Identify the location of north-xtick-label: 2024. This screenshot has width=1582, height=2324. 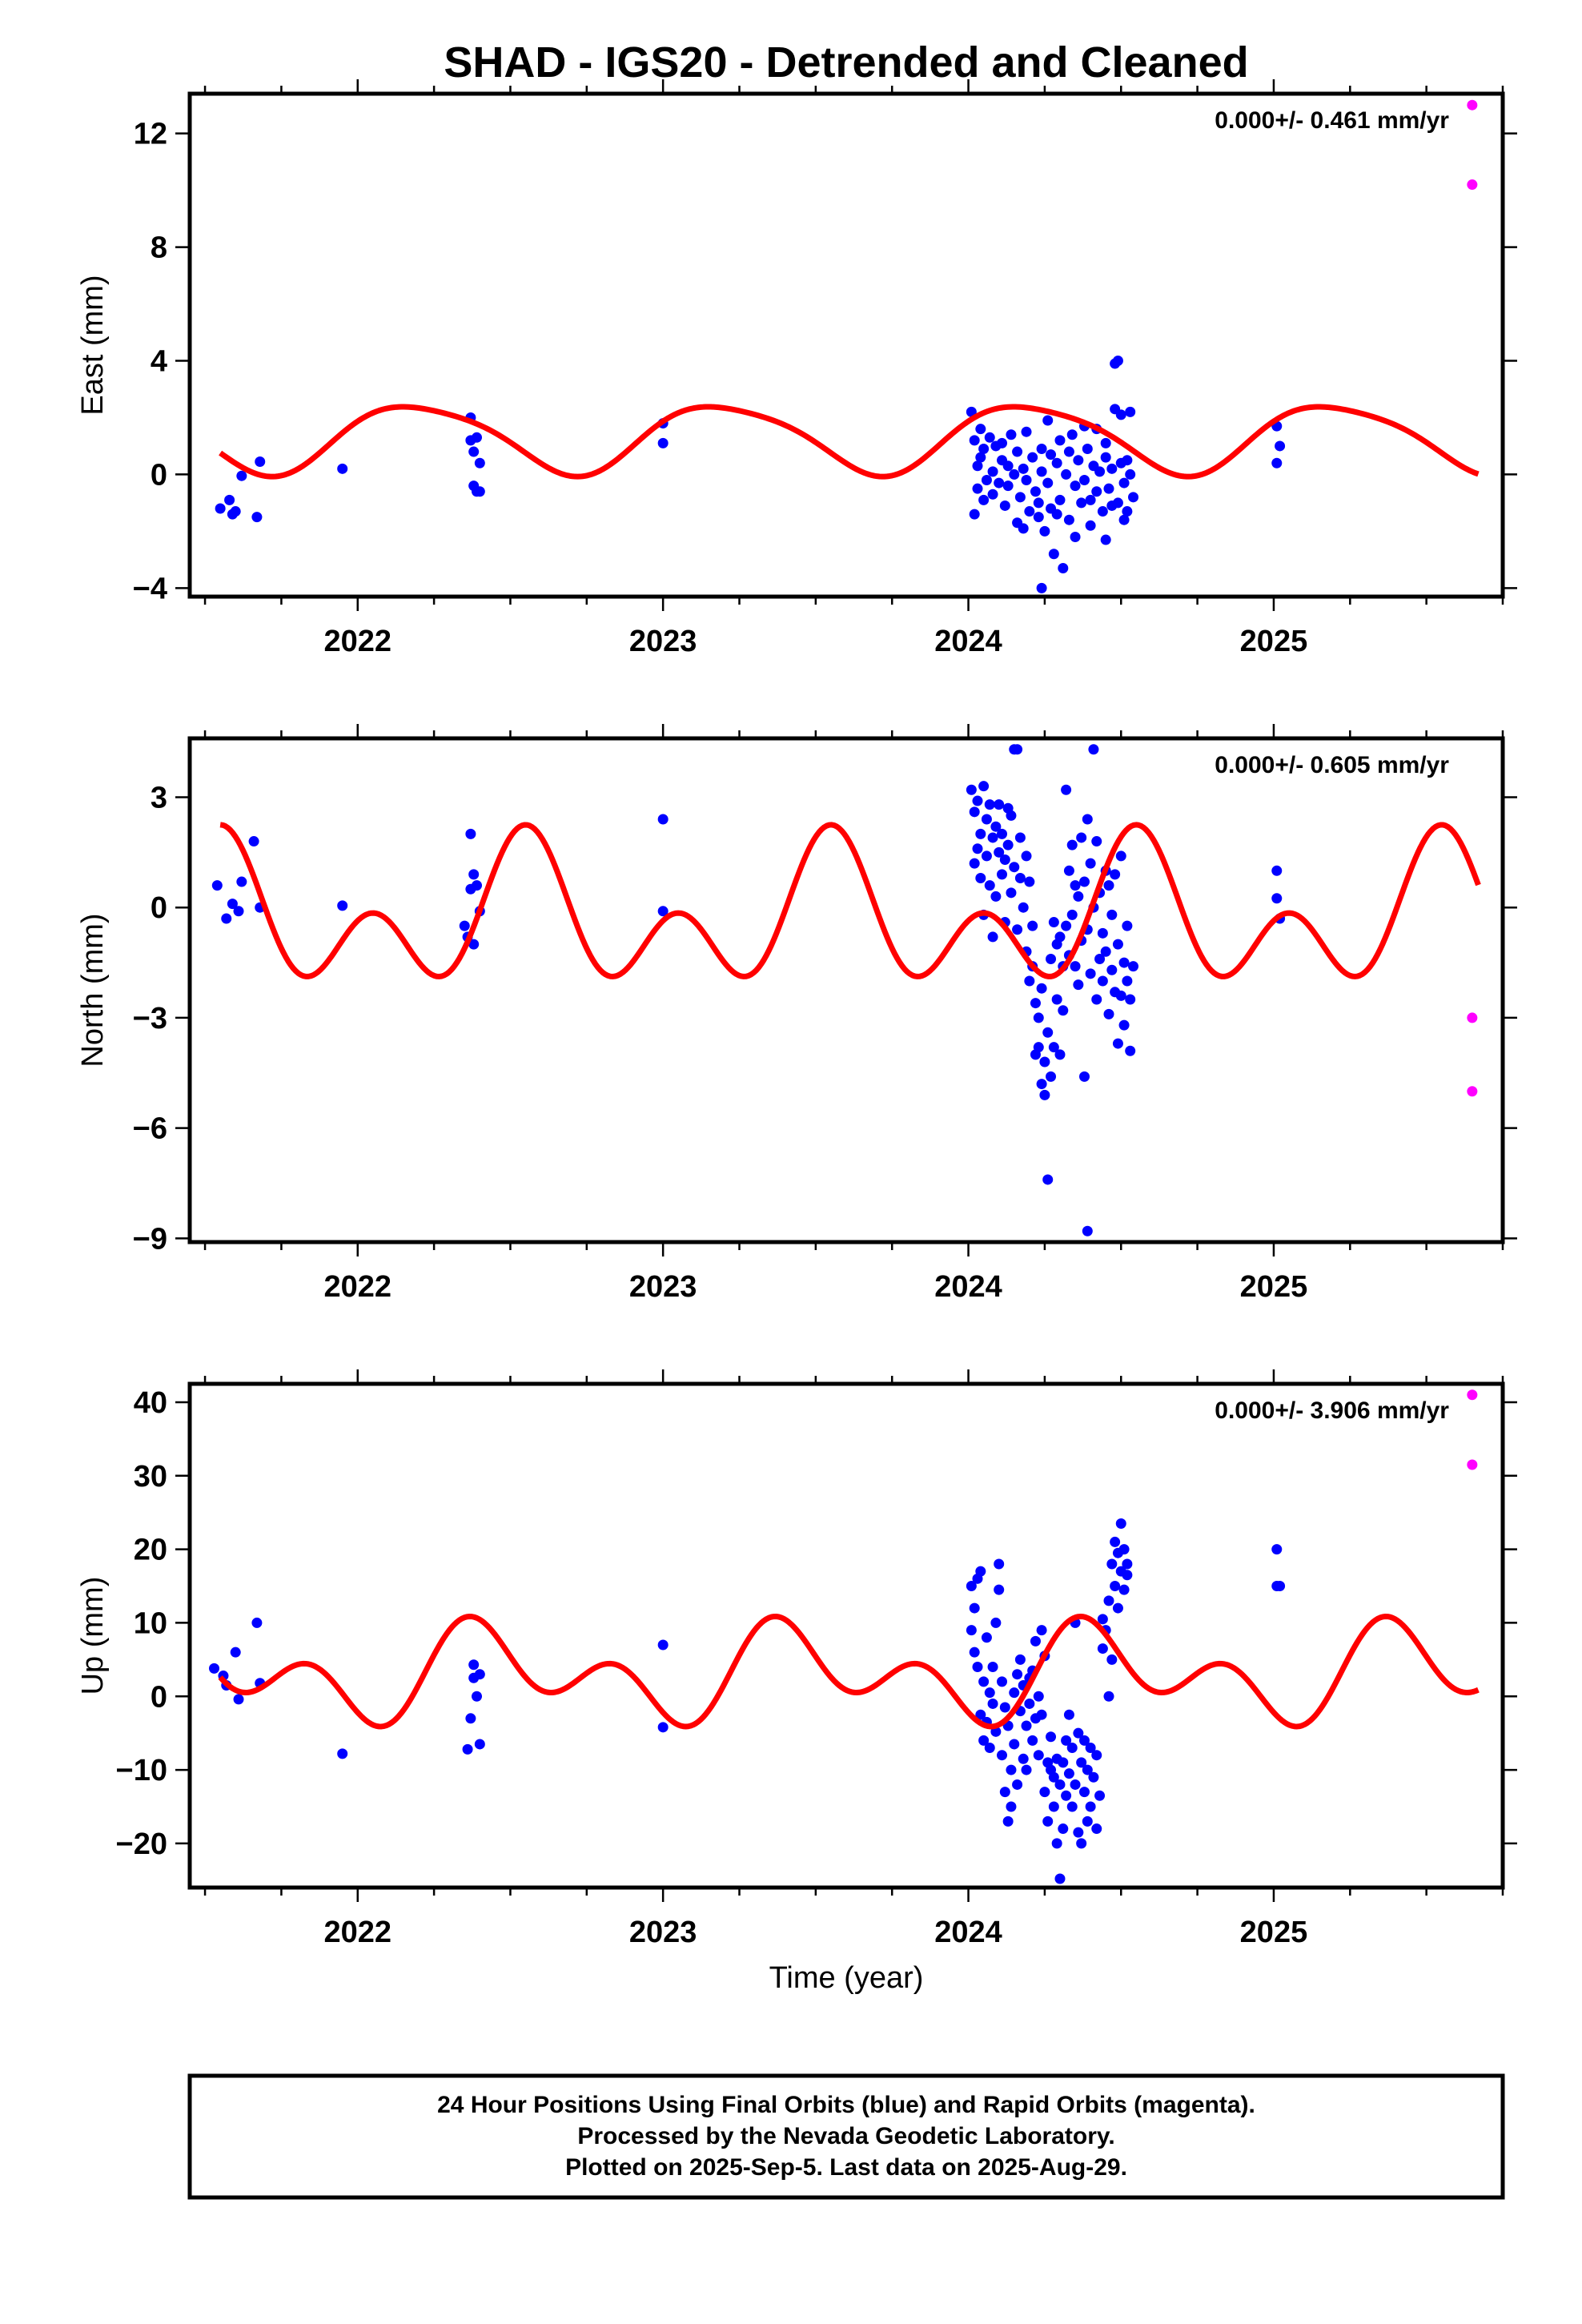
(968, 1287).